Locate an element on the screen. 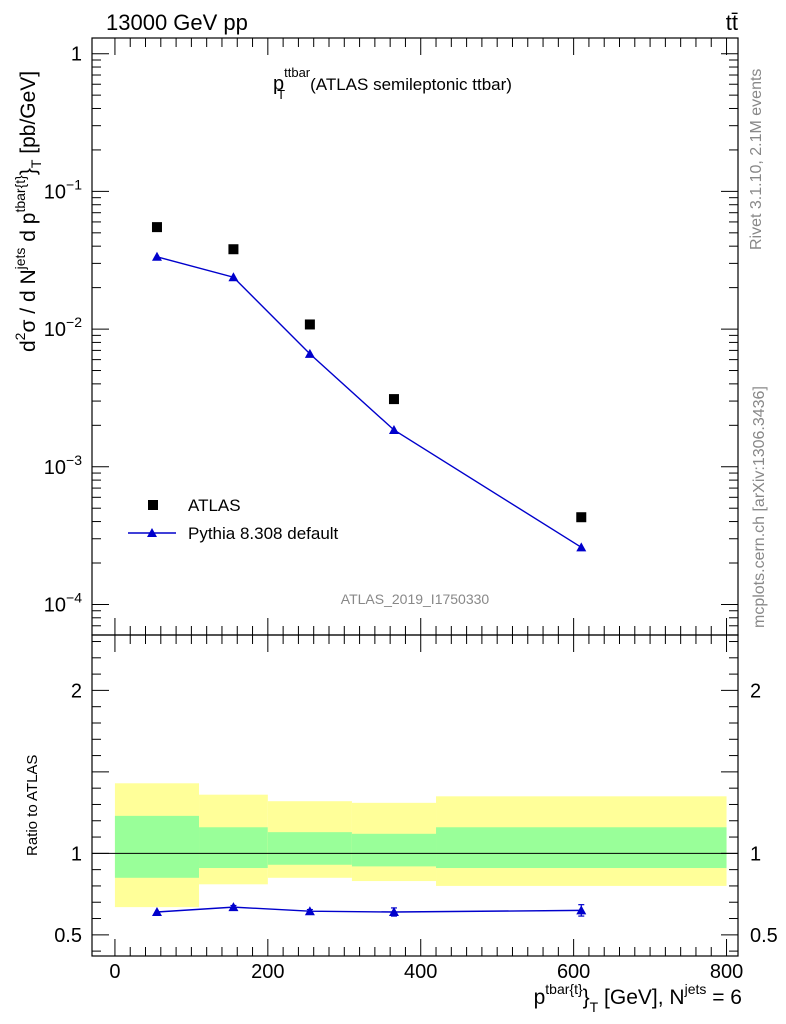  main-y-tick-label: 10⁻¹ is located at coordinates (63, 189).